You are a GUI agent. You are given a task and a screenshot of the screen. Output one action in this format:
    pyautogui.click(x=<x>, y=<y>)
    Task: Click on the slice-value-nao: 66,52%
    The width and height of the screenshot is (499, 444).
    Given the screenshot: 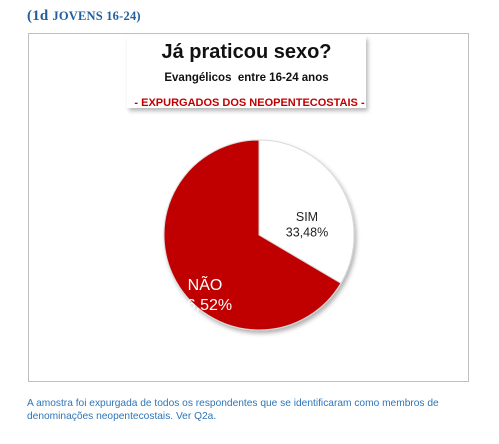 What is the action you would take?
    pyautogui.click(x=205, y=305)
    